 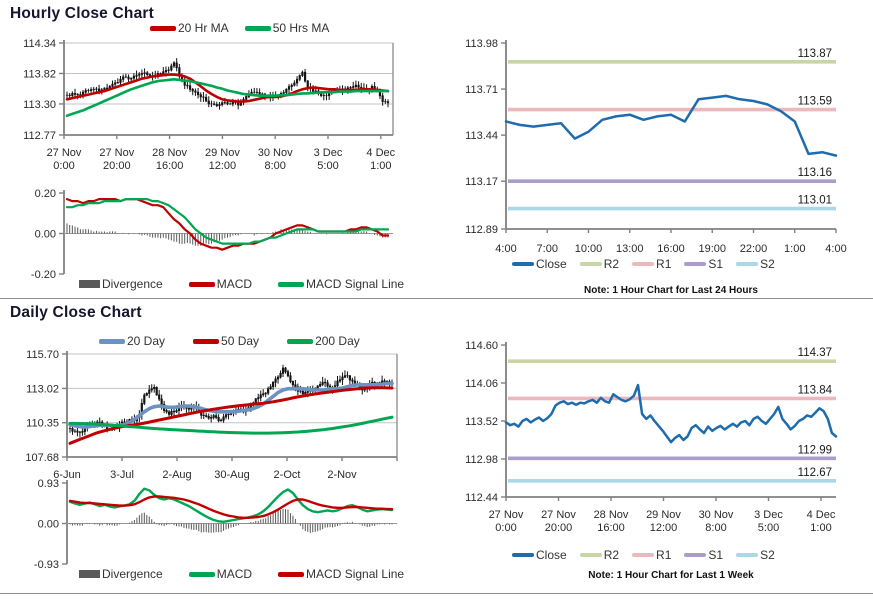 What do you see at coordinates (481, 44) in the screenshot?
I see `svg-text: 113.98` at bounding box center [481, 44].